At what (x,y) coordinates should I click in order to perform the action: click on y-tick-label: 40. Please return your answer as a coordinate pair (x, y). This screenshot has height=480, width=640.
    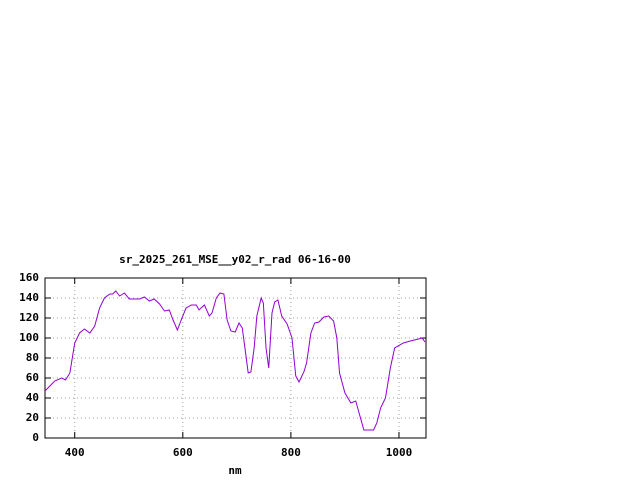
    Looking at the image, I should click on (32, 397).